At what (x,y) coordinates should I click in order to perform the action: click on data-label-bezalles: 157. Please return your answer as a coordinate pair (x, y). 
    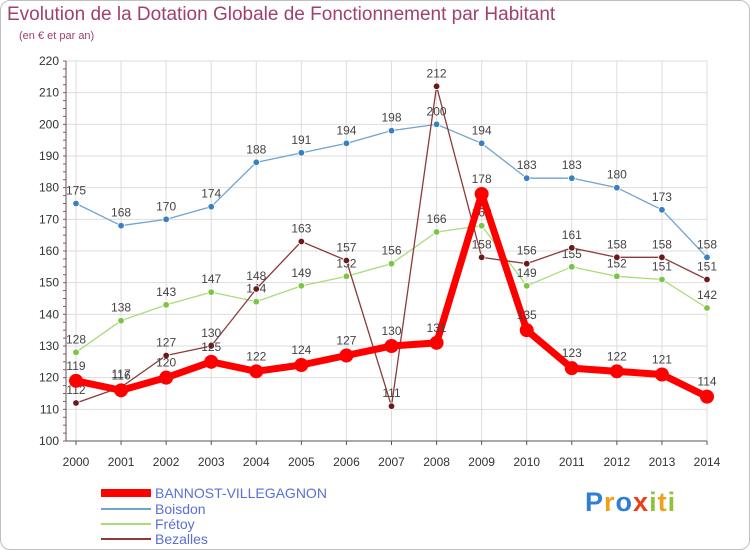
    Looking at the image, I should click on (346, 248).